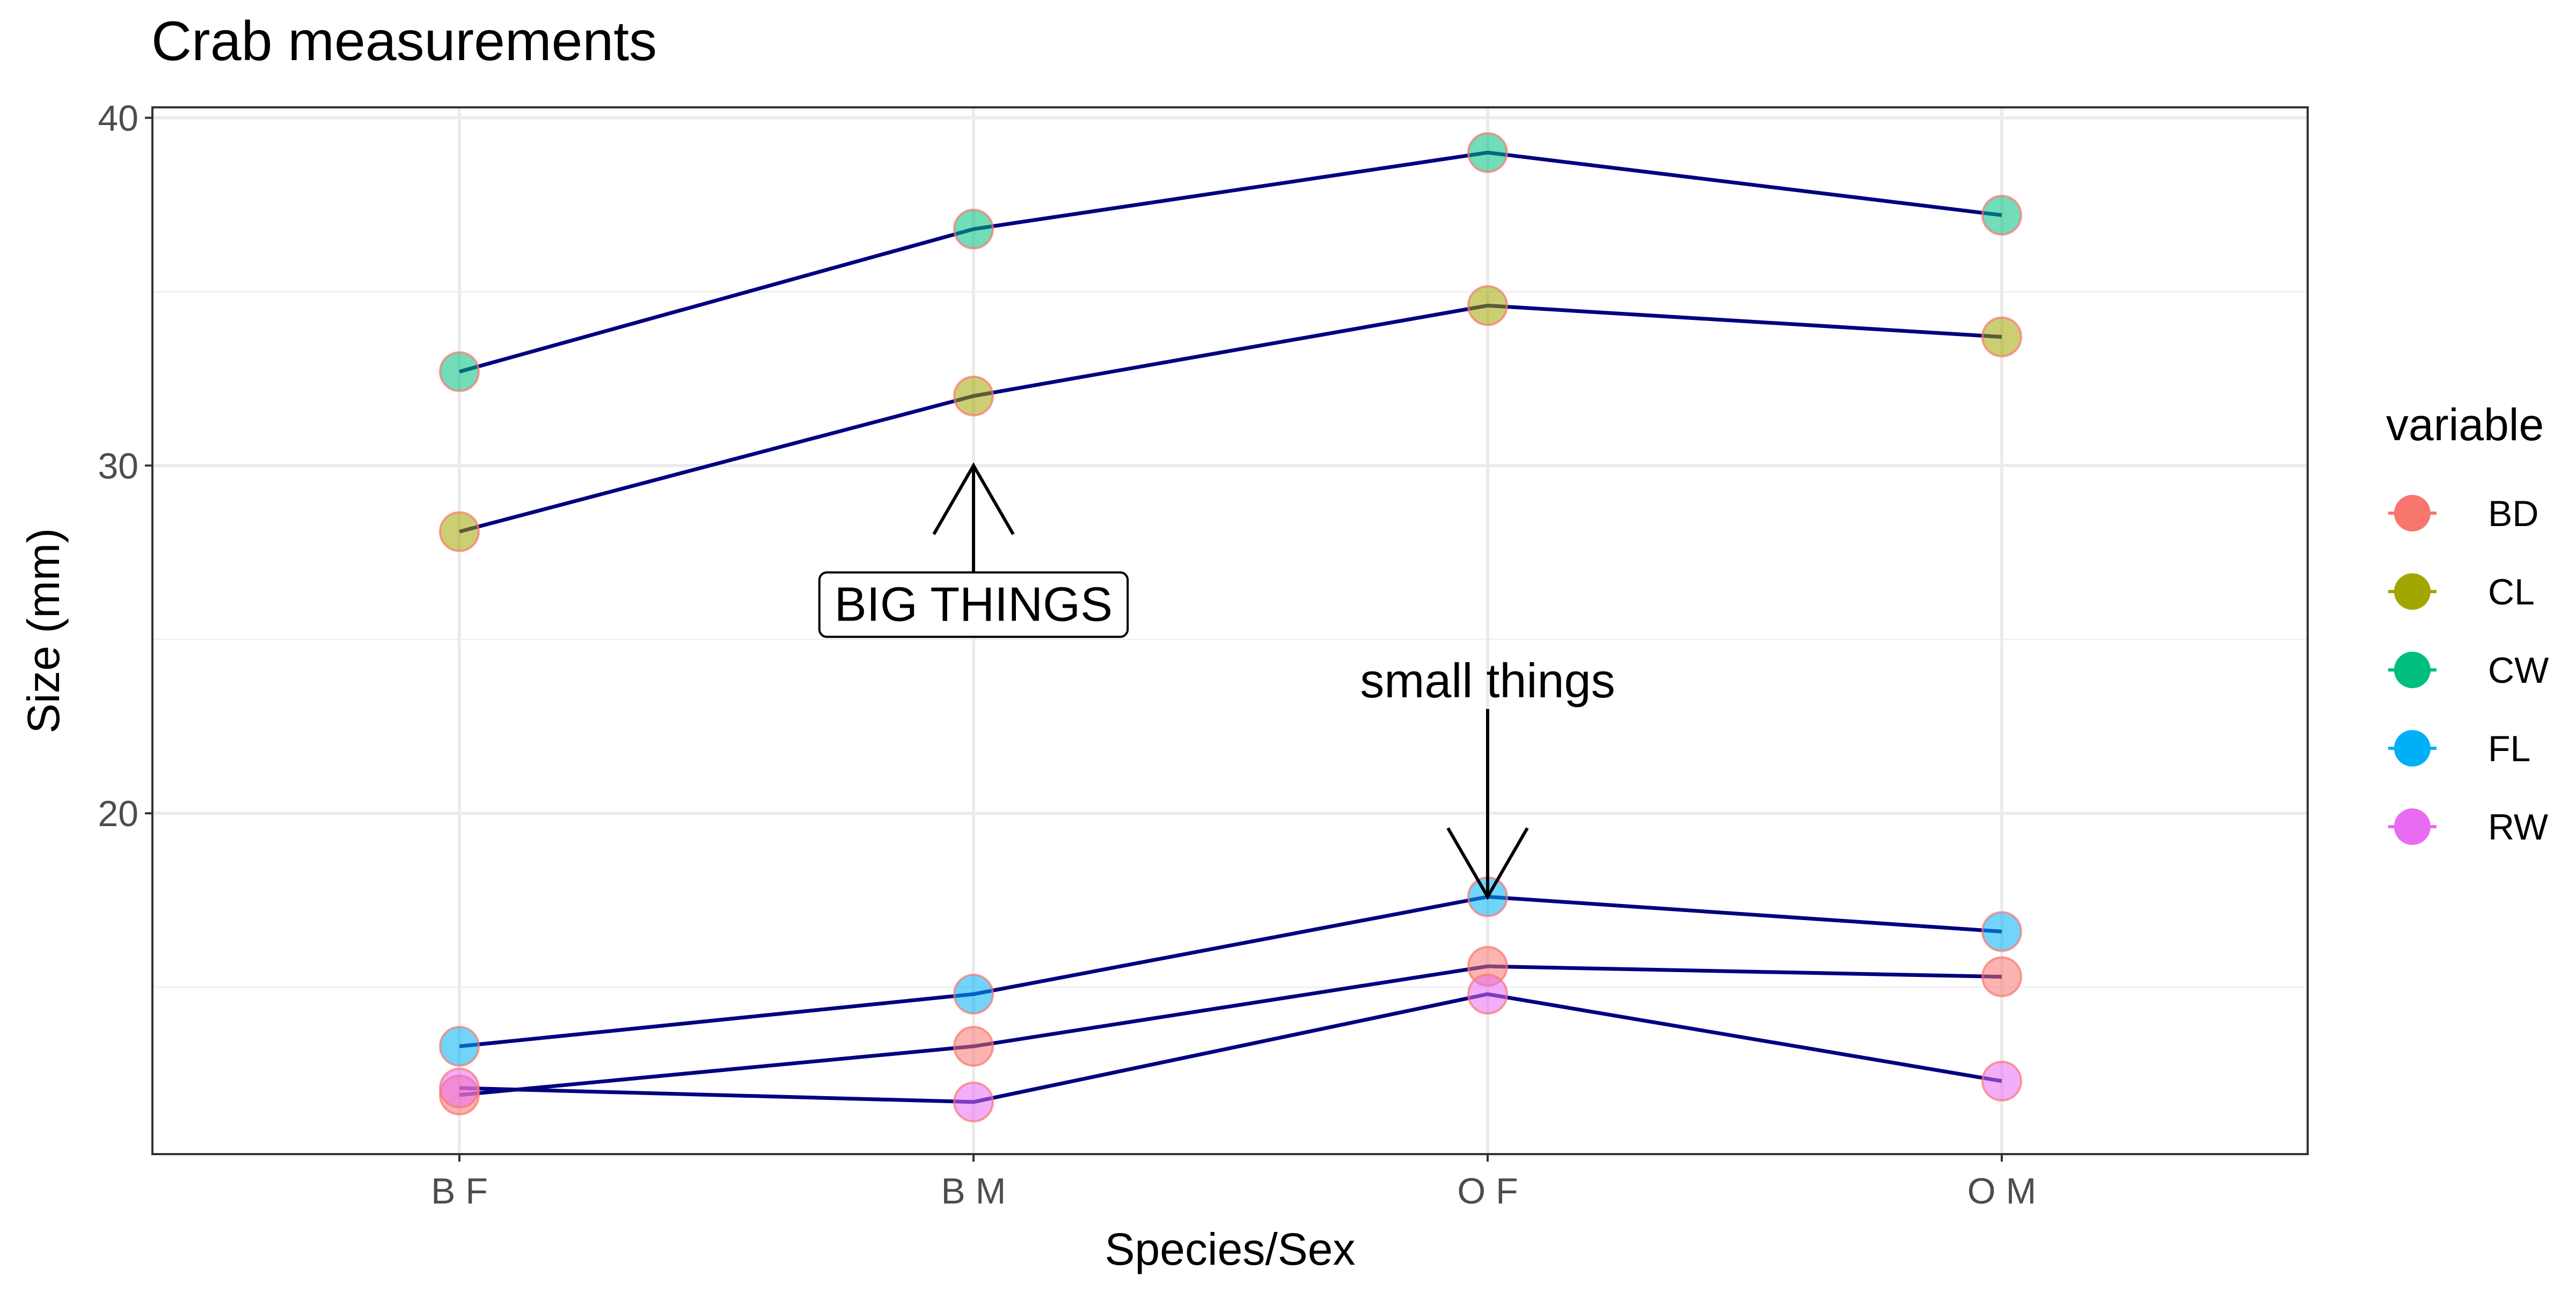  What do you see at coordinates (118, 118) in the screenshot?
I see `y-tick-label: 40` at bounding box center [118, 118].